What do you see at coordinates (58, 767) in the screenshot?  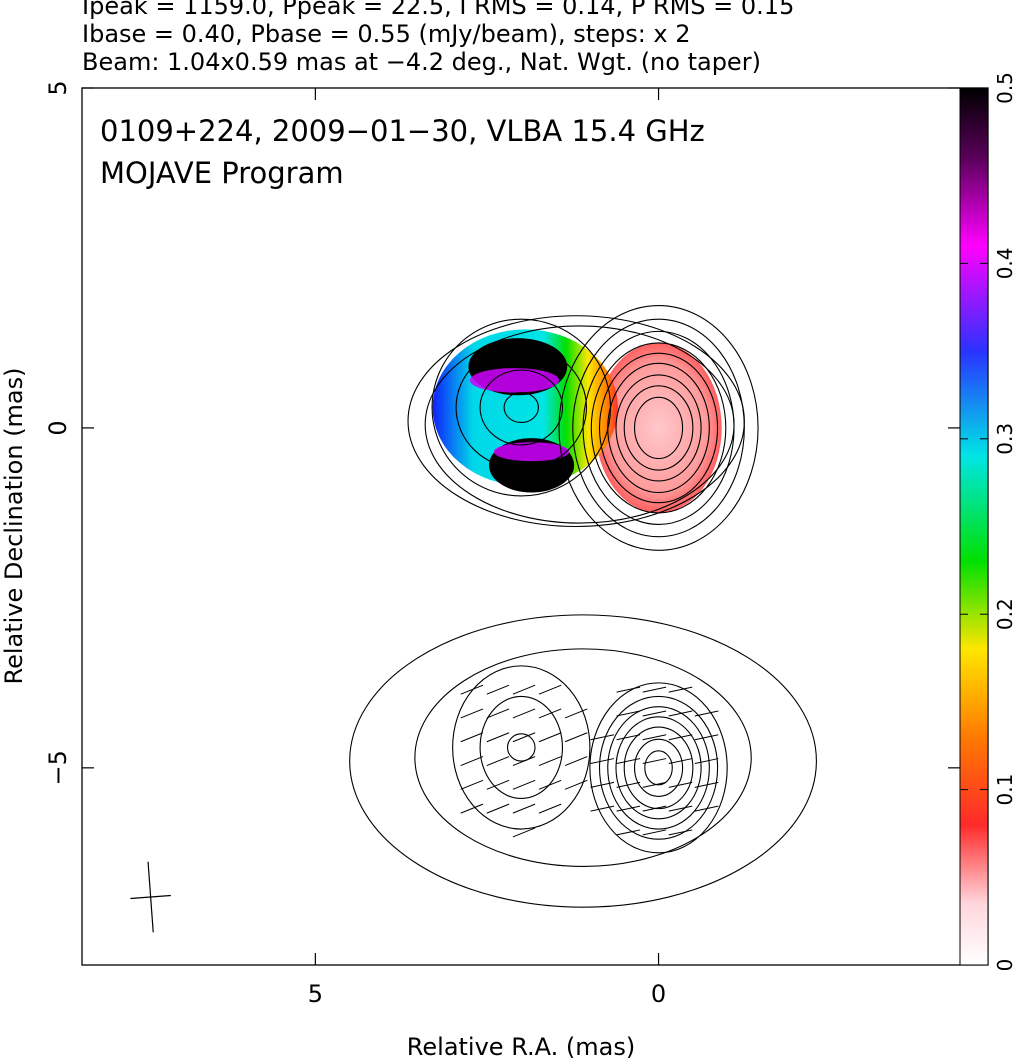 I see `y-tick-label: −5` at bounding box center [58, 767].